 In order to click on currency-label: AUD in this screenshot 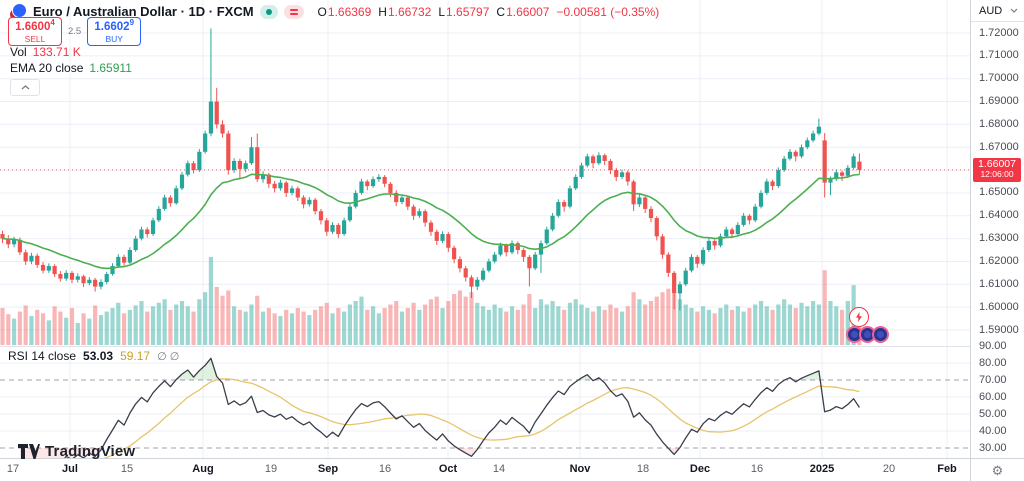, I will do `click(991, 10)`.